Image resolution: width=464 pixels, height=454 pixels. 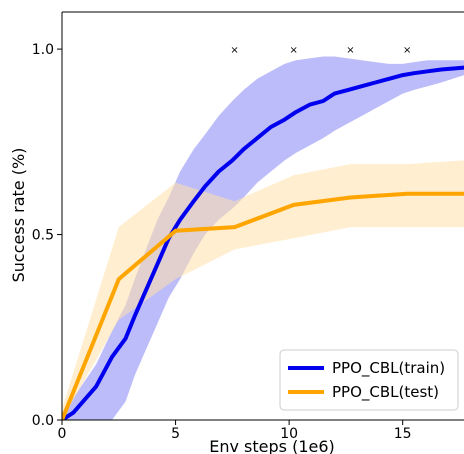 What do you see at coordinates (320, 50) in the screenshot?
I see `marker-points: × × × ×` at bounding box center [320, 50].